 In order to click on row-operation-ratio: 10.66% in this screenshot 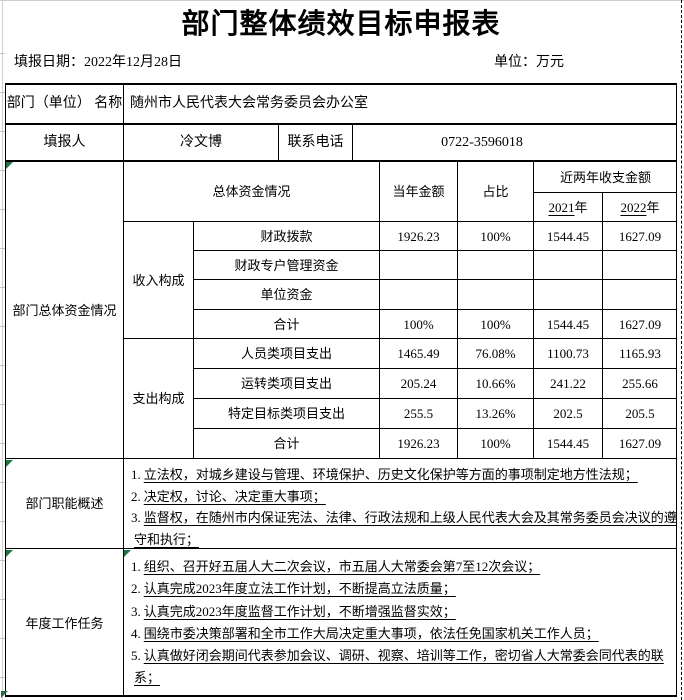, I will do `click(495, 383)`.